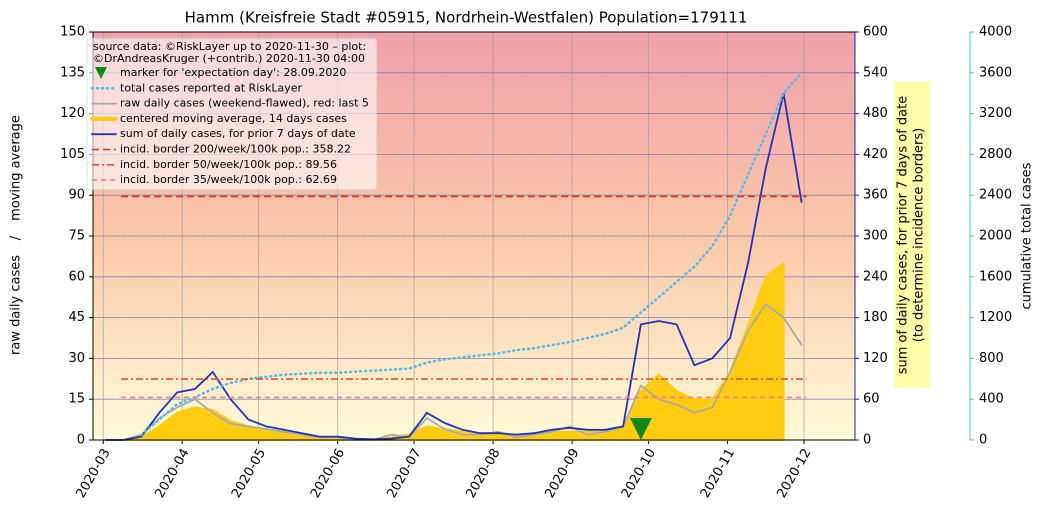  Describe the element at coordinates (983, 440) in the screenshot. I see `y3-tick-label: 0` at that location.